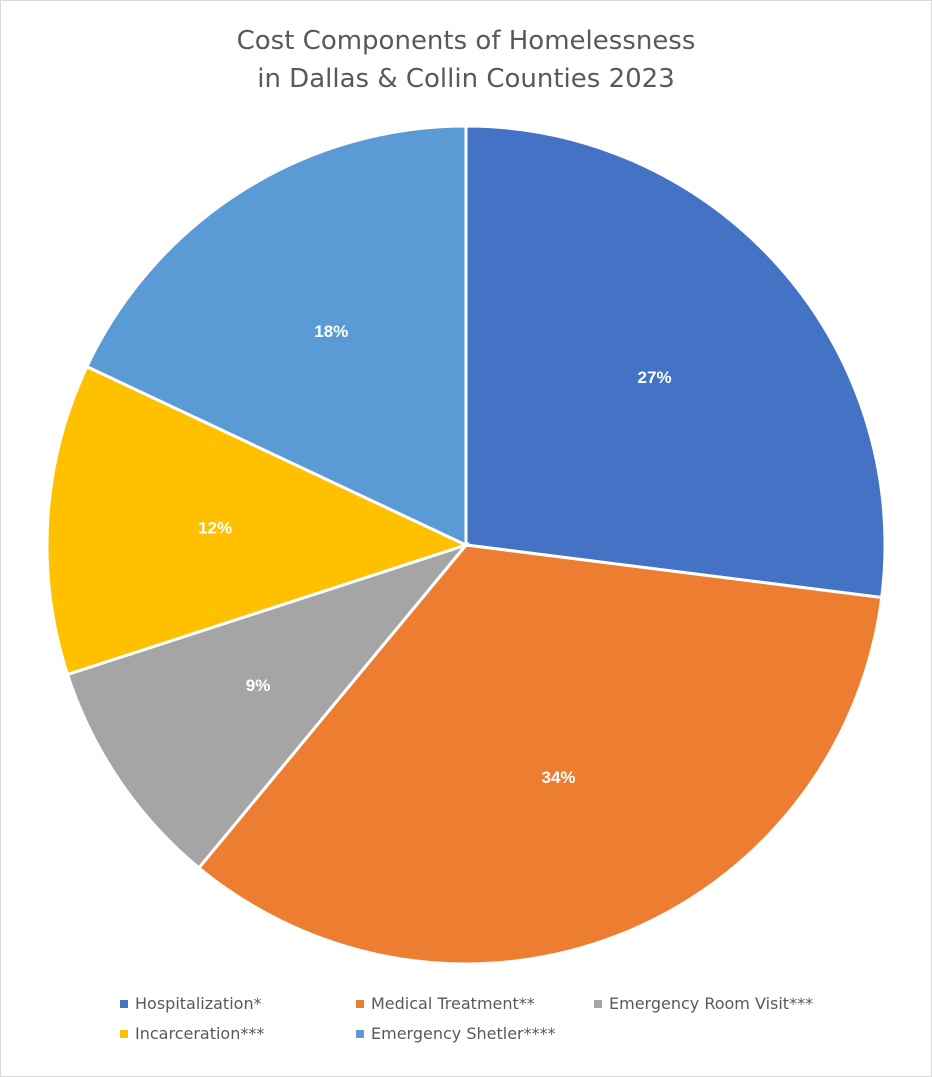  What do you see at coordinates (655, 377) in the screenshot?
I see `data-label-hospitalization: 27%` at bounding box center [655, 377].